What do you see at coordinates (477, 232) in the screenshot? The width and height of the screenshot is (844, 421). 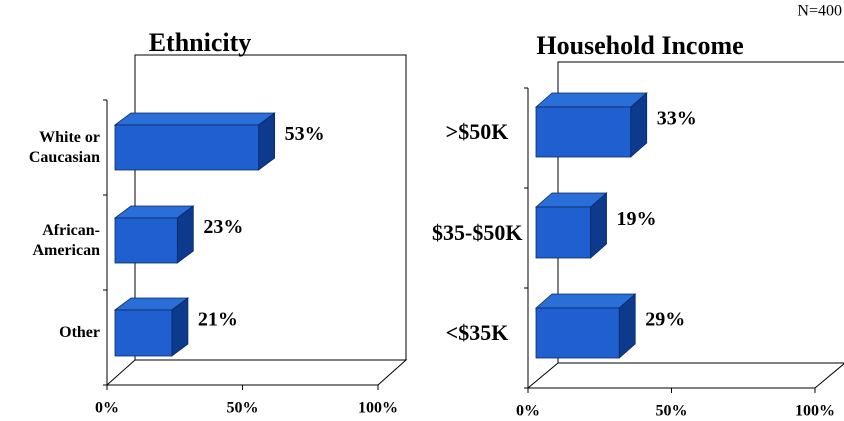 I see `category-label: $35-$50K` at bounding box center [477, 232].